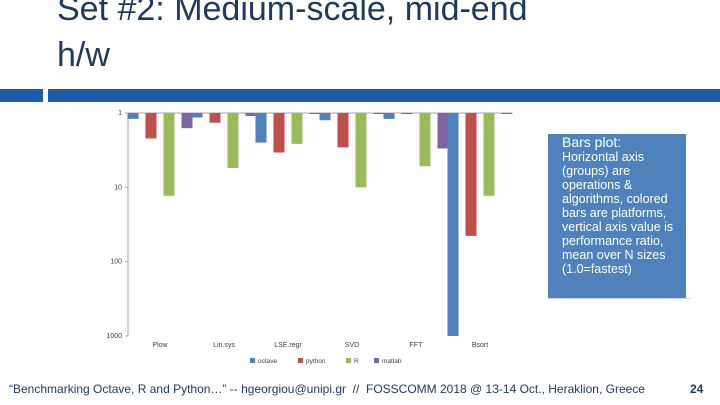 The width and height of the screenshot is (720, 405). Describe the element at coordinates (261, 128) in the screenshot. I see `bar-octave-lseregr` at that location.